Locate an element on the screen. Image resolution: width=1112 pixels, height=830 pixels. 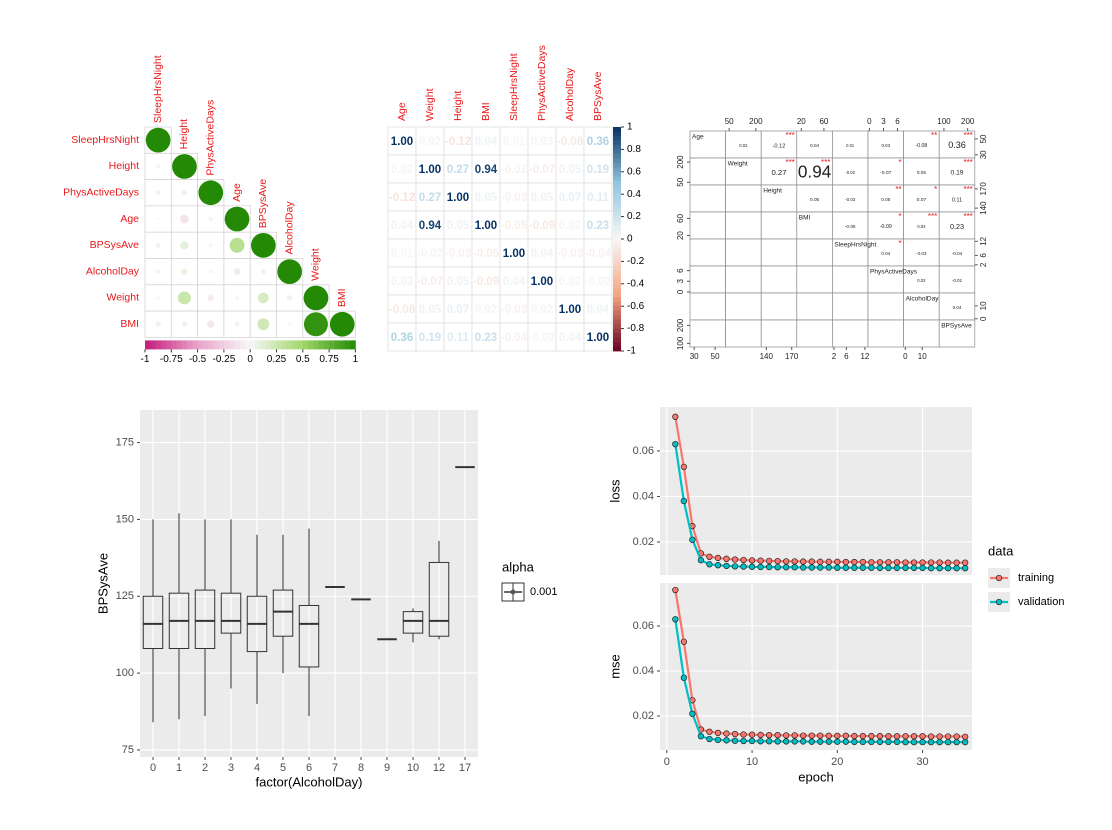
row-label: SleepHrsNight is located at coordinates (105, 140).